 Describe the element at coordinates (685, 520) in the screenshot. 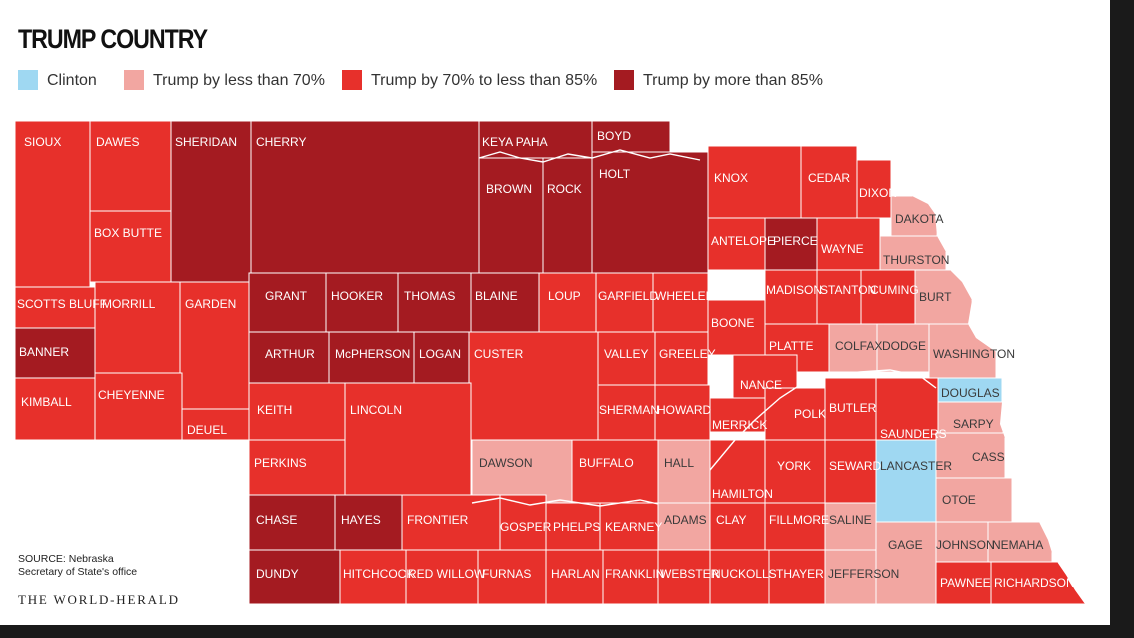

I see `county-label-adams: ADAMS` at that location.